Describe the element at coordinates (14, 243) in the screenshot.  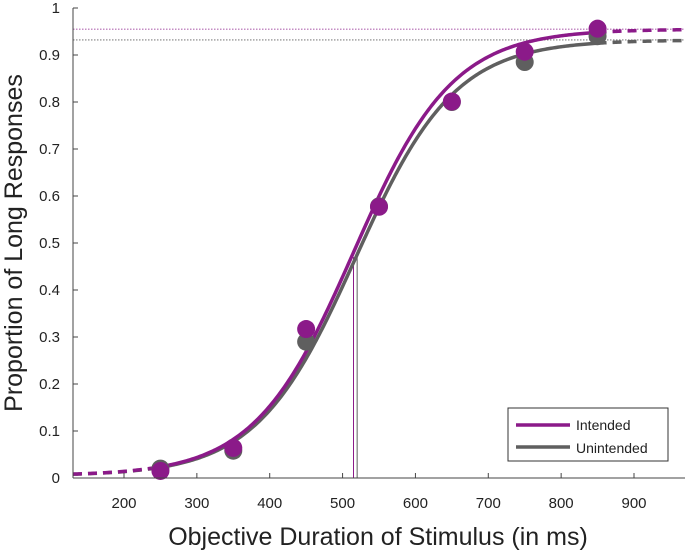
I see `y-axis-title: Proportion of Long Responses` at that location.